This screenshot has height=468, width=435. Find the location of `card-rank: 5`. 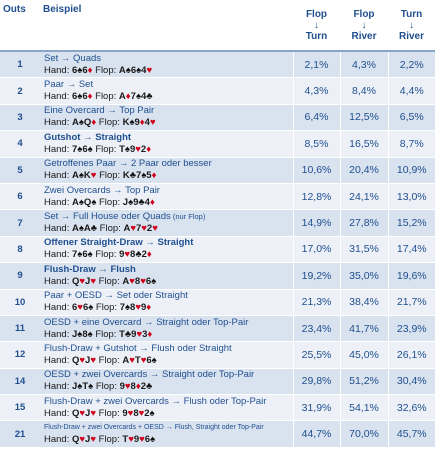

card-rank: 5 is located at coordinates (149, 176).